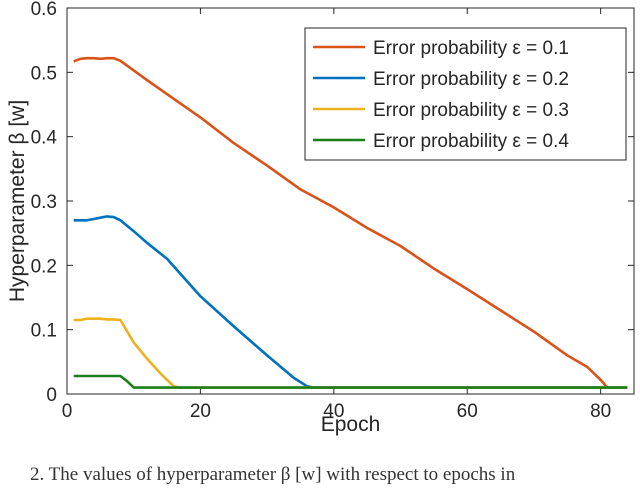  I want to click on legend-label: Error probability ε = 0.4, so click(471, 141).